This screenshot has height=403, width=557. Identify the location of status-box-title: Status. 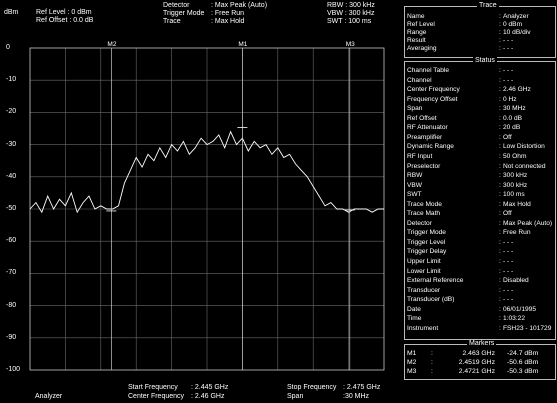
(485, 61).